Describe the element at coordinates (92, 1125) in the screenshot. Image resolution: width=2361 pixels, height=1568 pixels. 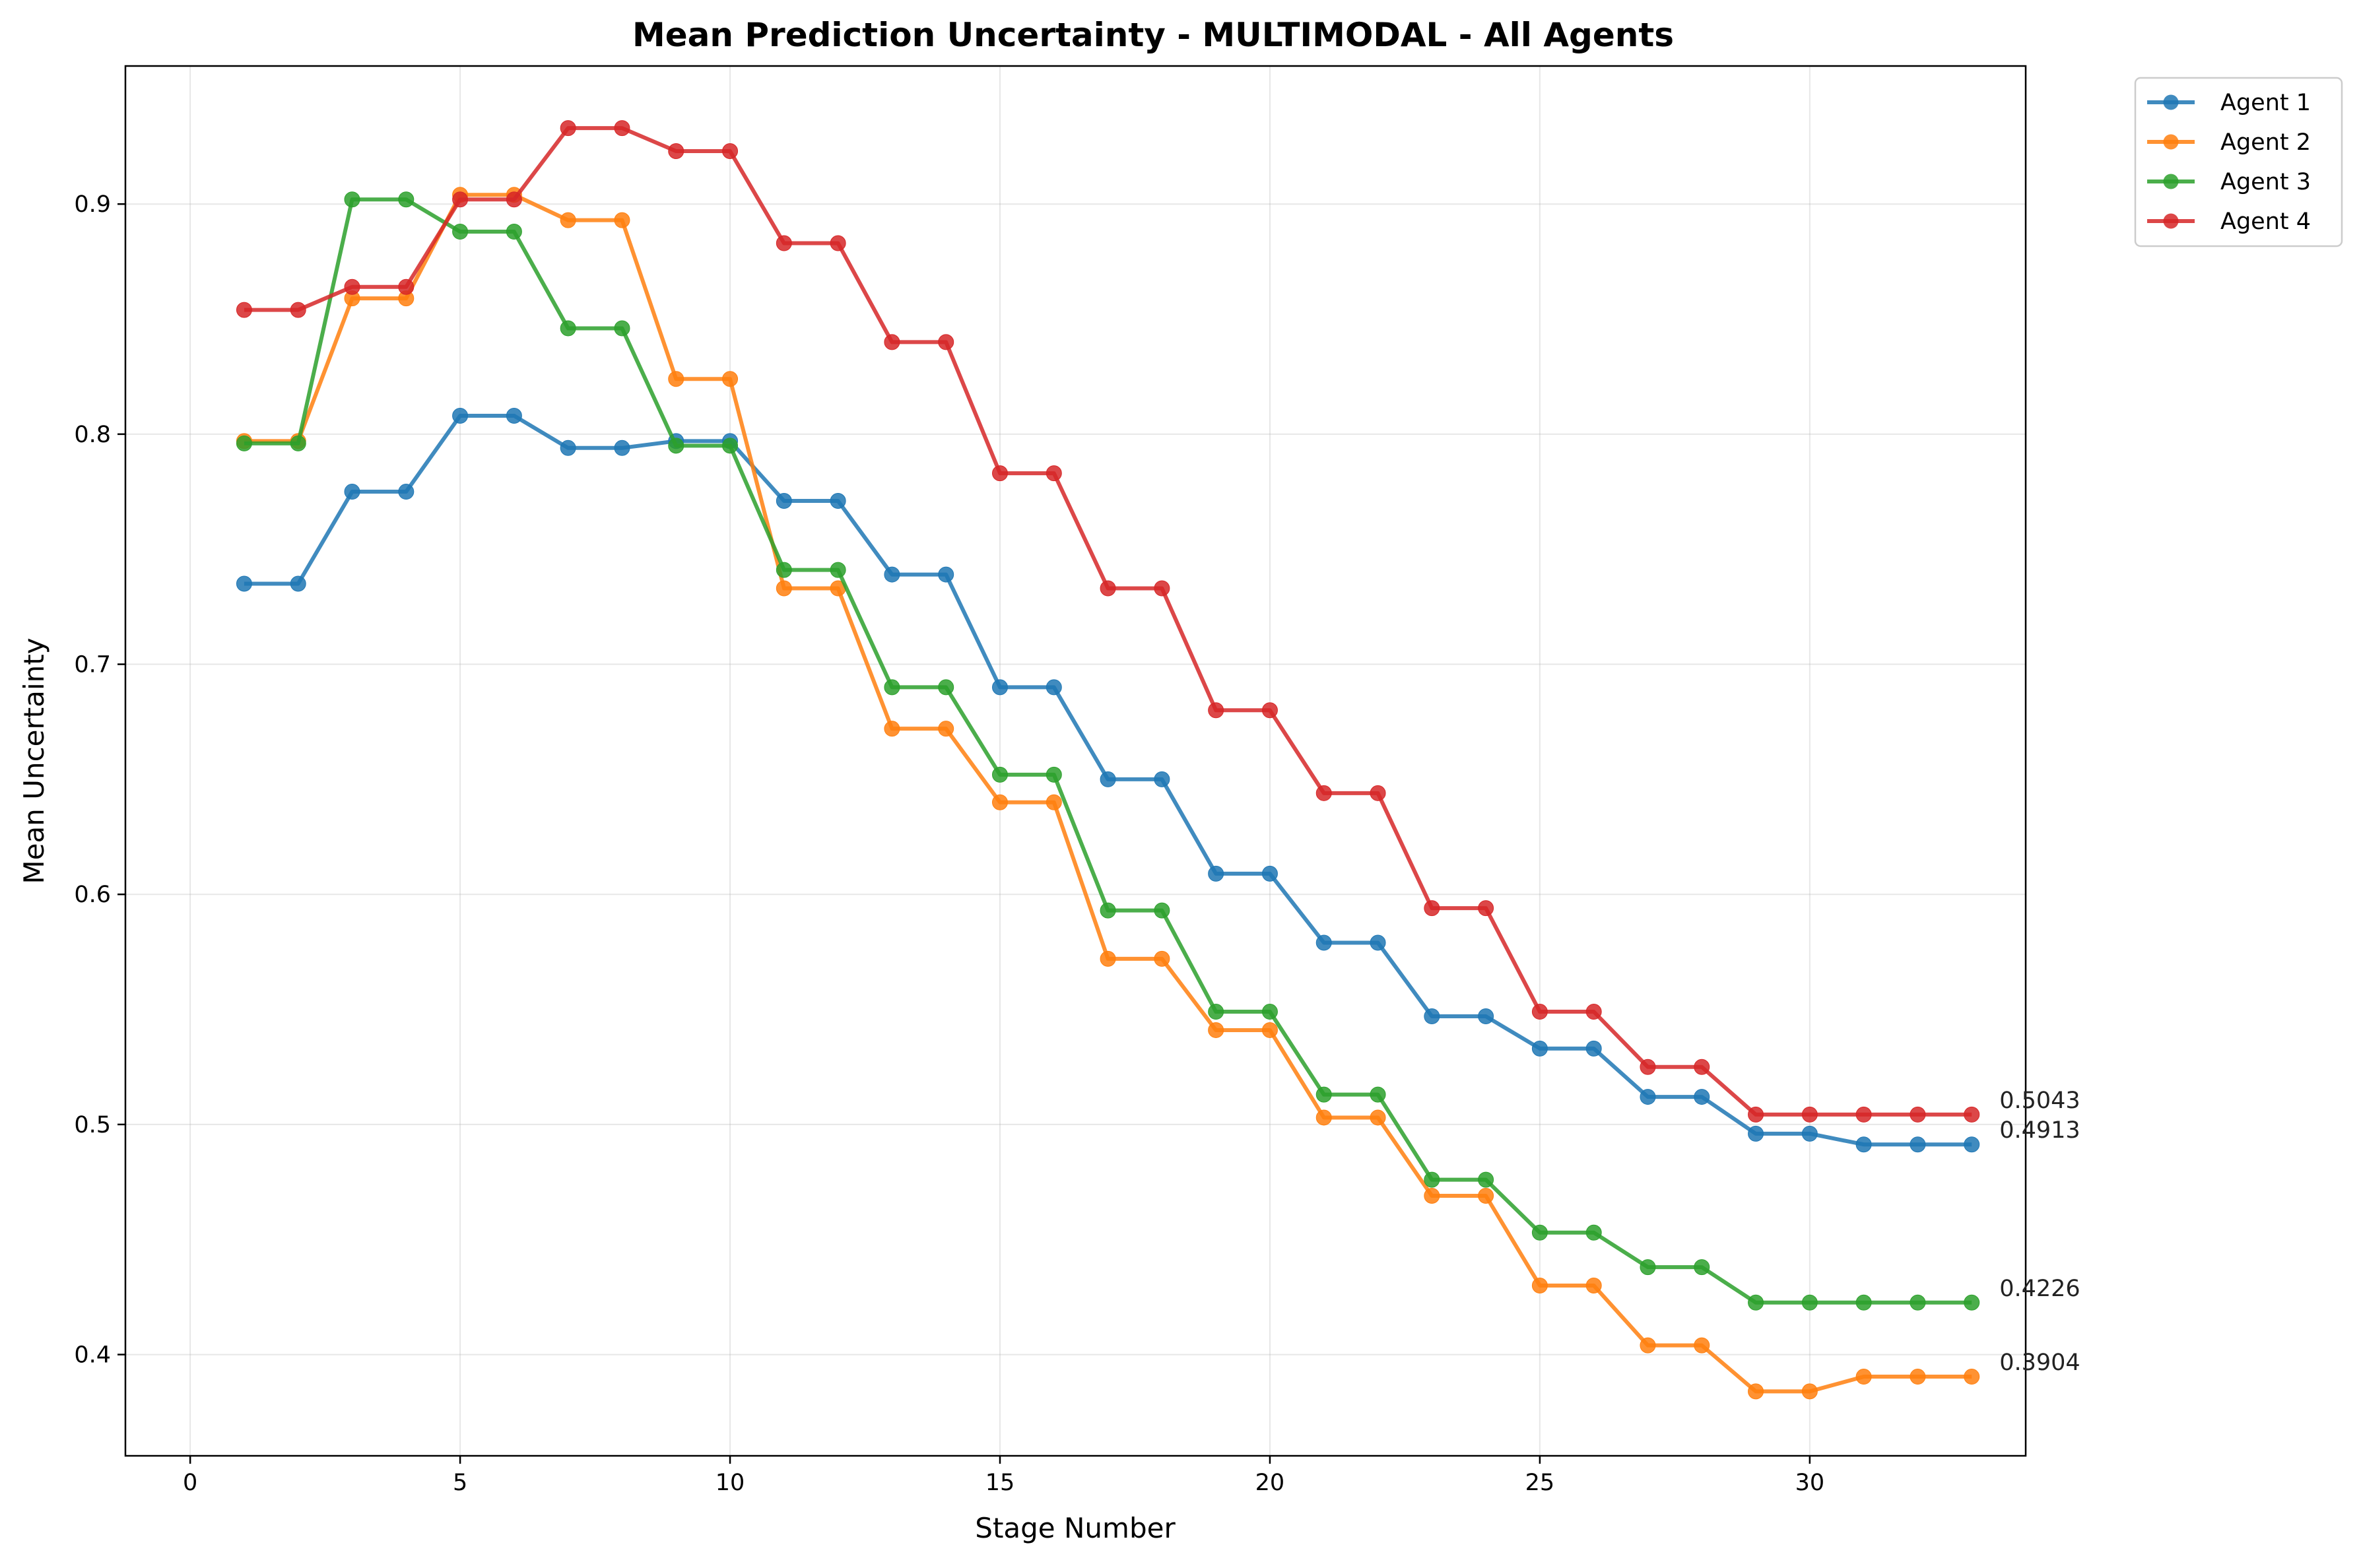
I see `y-tick-label: 0.5` at that location.